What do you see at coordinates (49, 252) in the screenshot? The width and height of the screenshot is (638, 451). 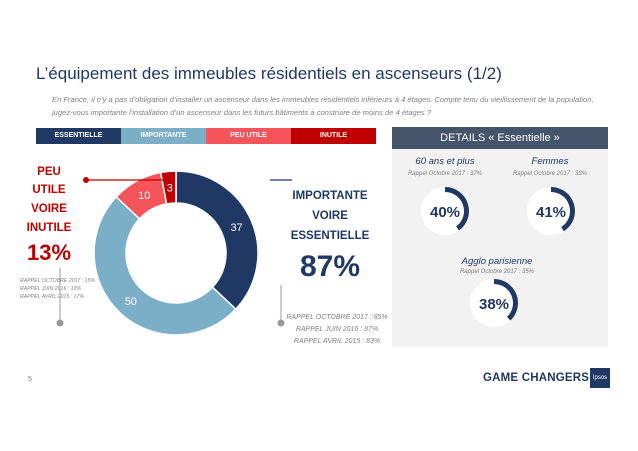 I see `left-summary-value: 13%` at bounding box center [49, 252].